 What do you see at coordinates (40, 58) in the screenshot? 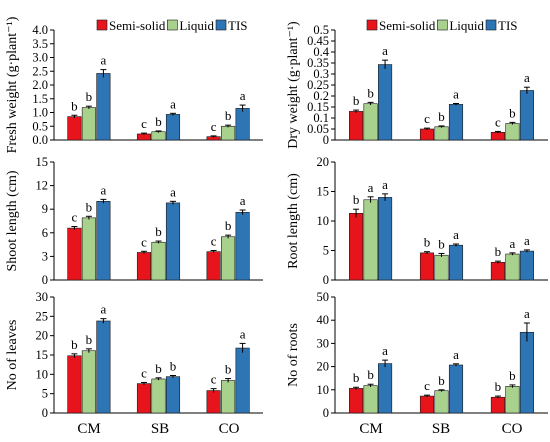
I see `y-tick-label: 3.0` at bounding box center [40, 58].